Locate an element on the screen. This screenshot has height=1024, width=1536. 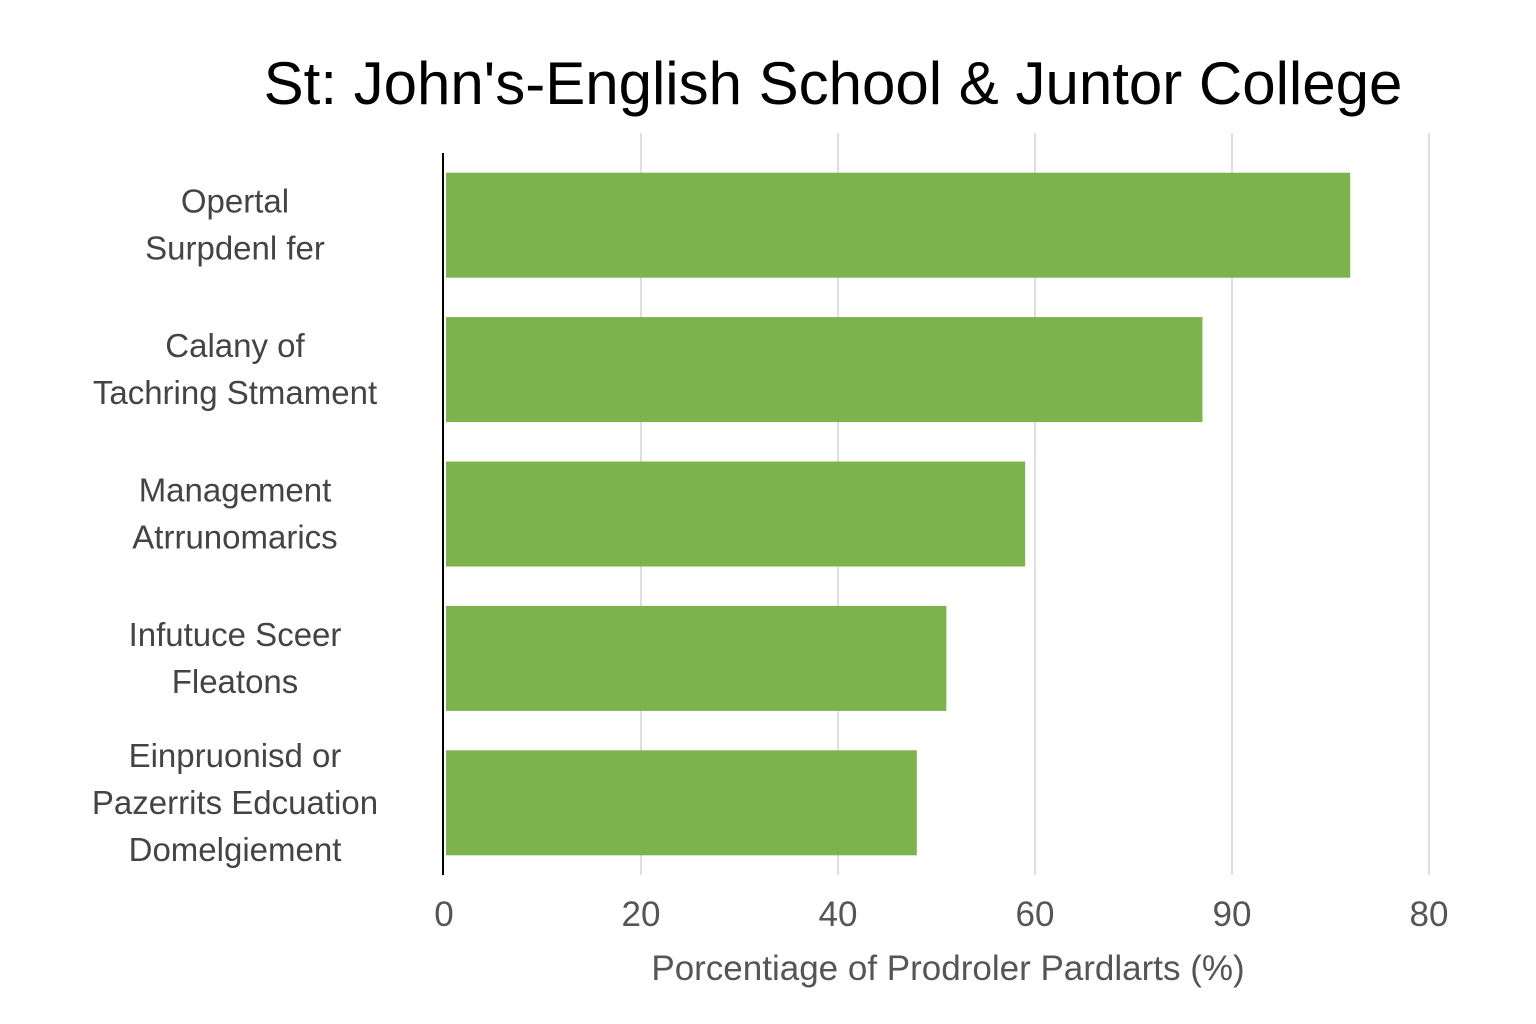
x-axis-title: Porcentiage of Prodroler Pardlarts (%) is located at coordinates (947, 968).